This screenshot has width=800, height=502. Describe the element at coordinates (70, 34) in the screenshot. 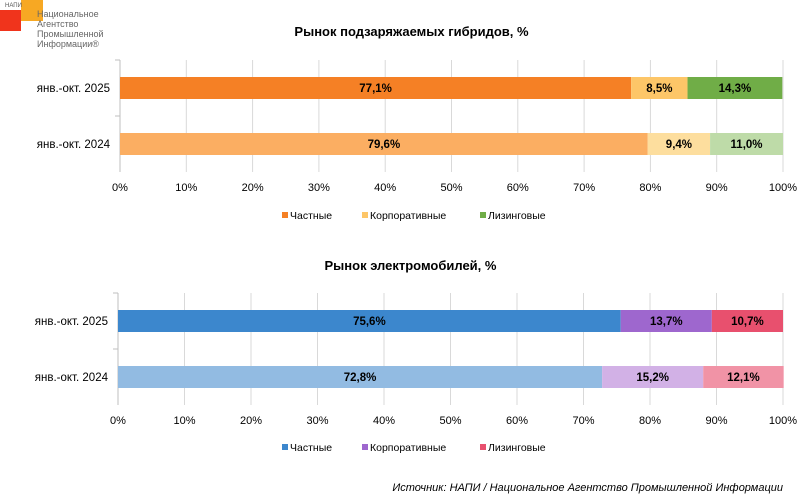

I see `logo-line: Промышленной` at that location.